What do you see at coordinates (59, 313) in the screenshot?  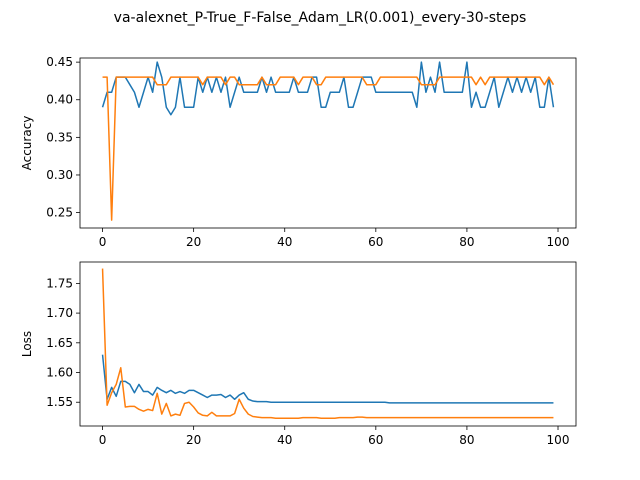 I see `y-tick-label: 1.70` at bounding box center [59, 313].